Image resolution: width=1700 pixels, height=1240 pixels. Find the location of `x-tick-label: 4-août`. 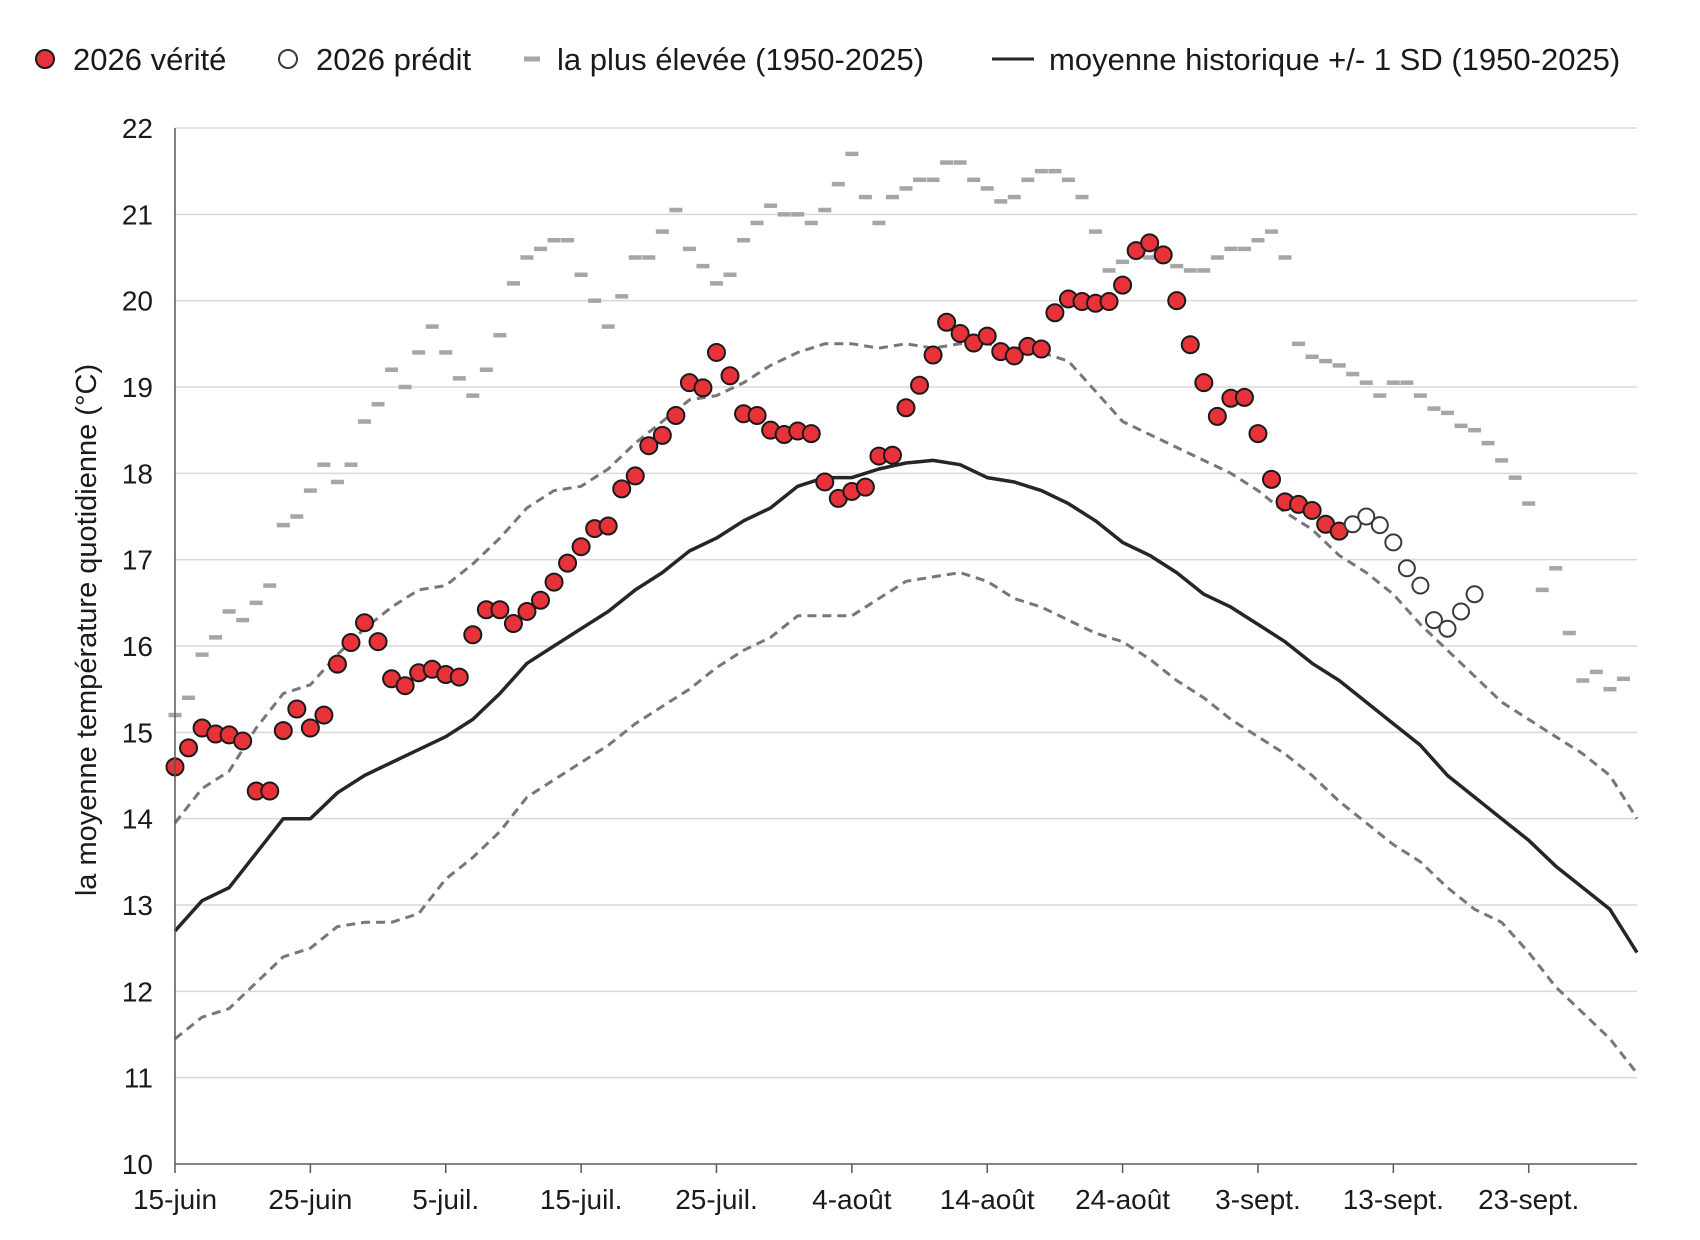

x-tick-label: 4-août is located at coordinates (852, 1199).